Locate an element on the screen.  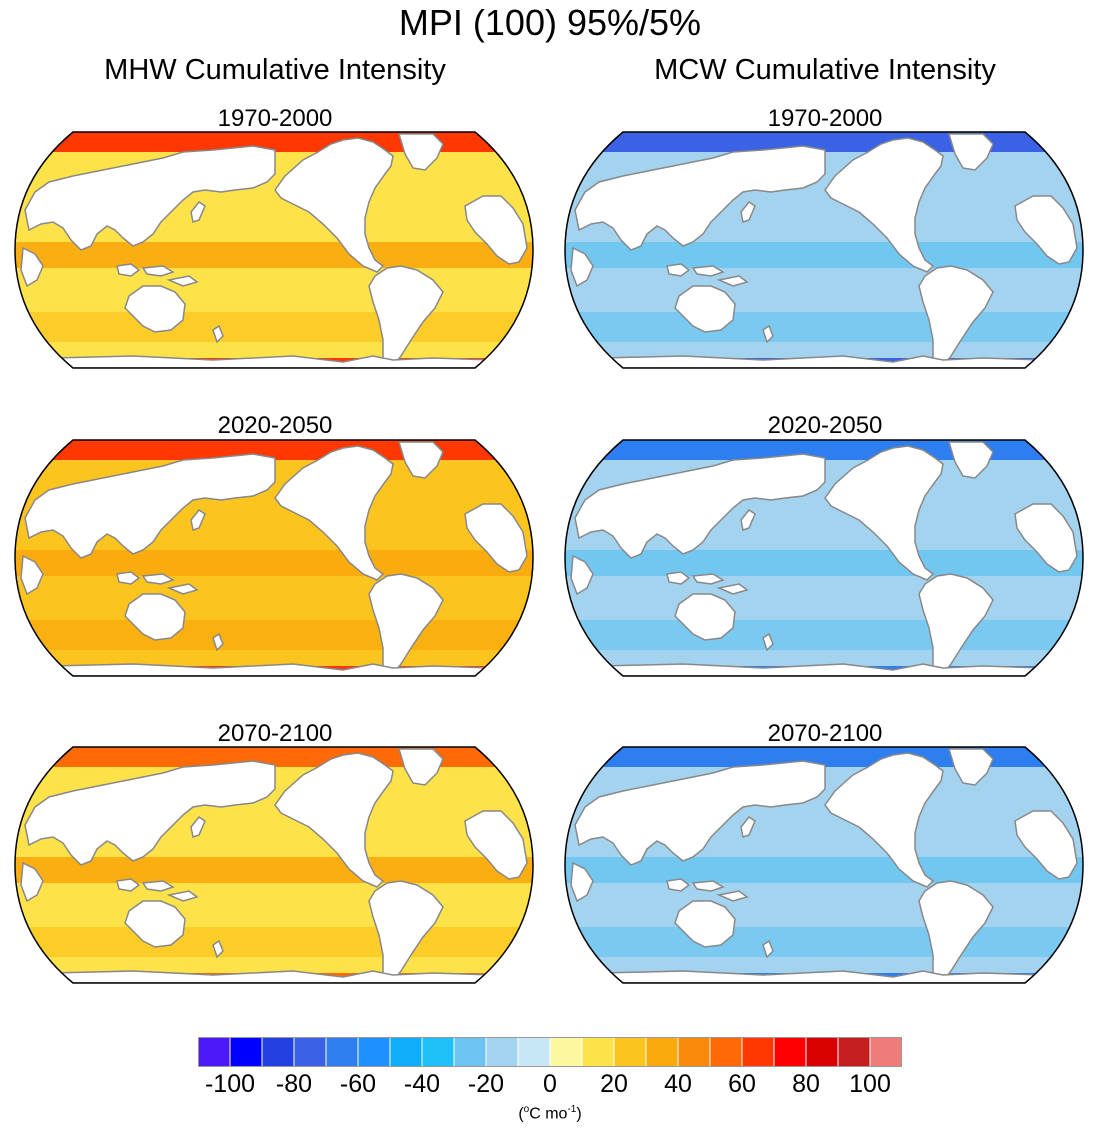
colorbar-tick-label: -100 is located at coordinates (230, 1084).